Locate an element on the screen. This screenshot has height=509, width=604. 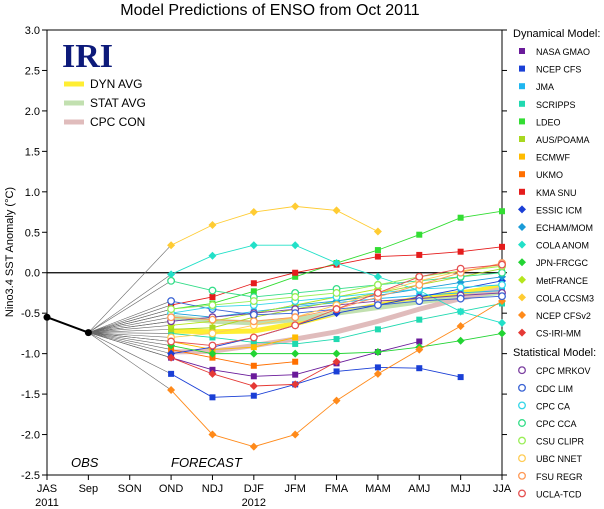
series-ukmo is located at coordinates (233, 357).